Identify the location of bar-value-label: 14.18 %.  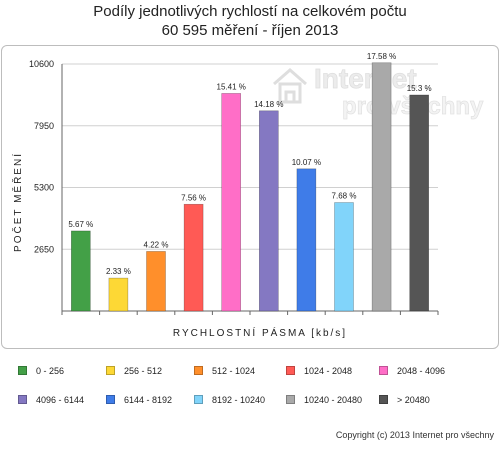
(268, 104).